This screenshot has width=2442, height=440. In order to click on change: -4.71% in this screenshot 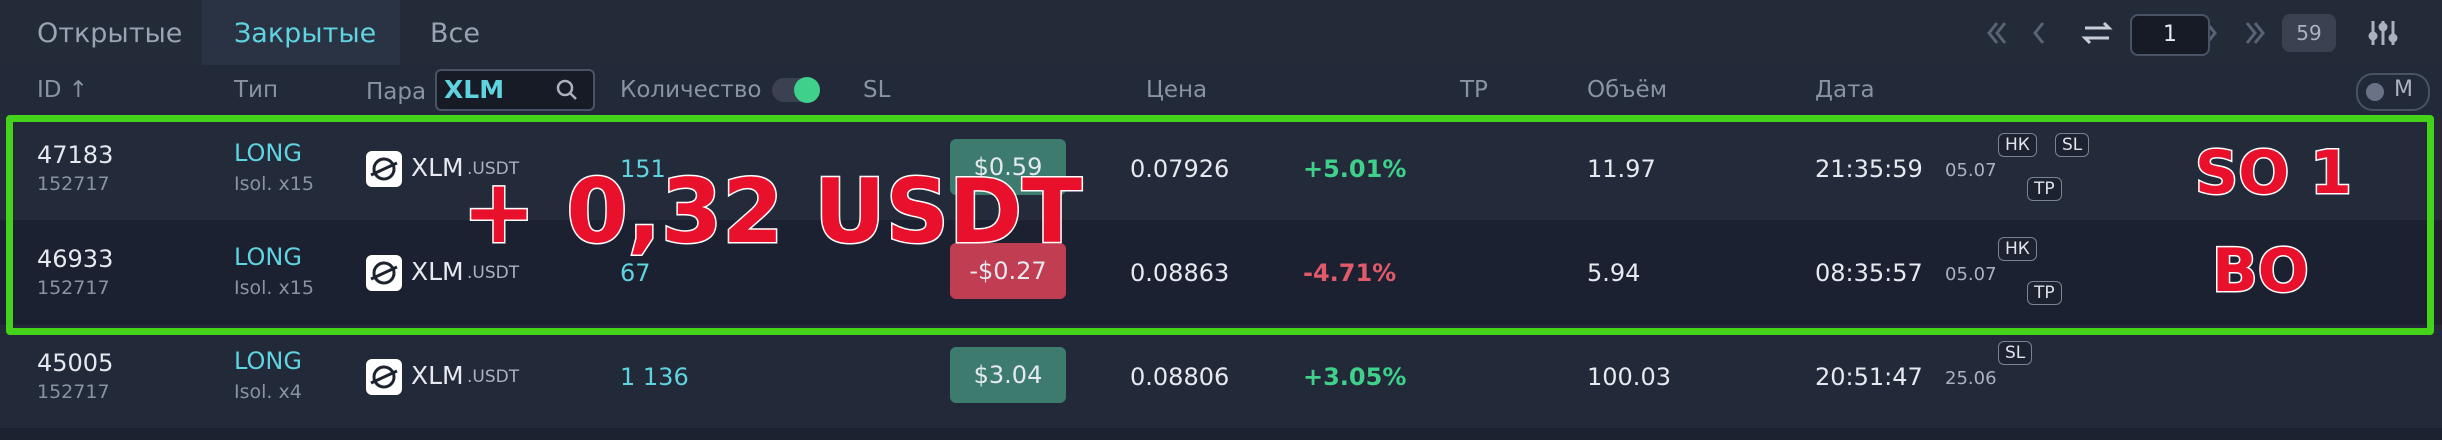, I will do `click(1350, 273)`.